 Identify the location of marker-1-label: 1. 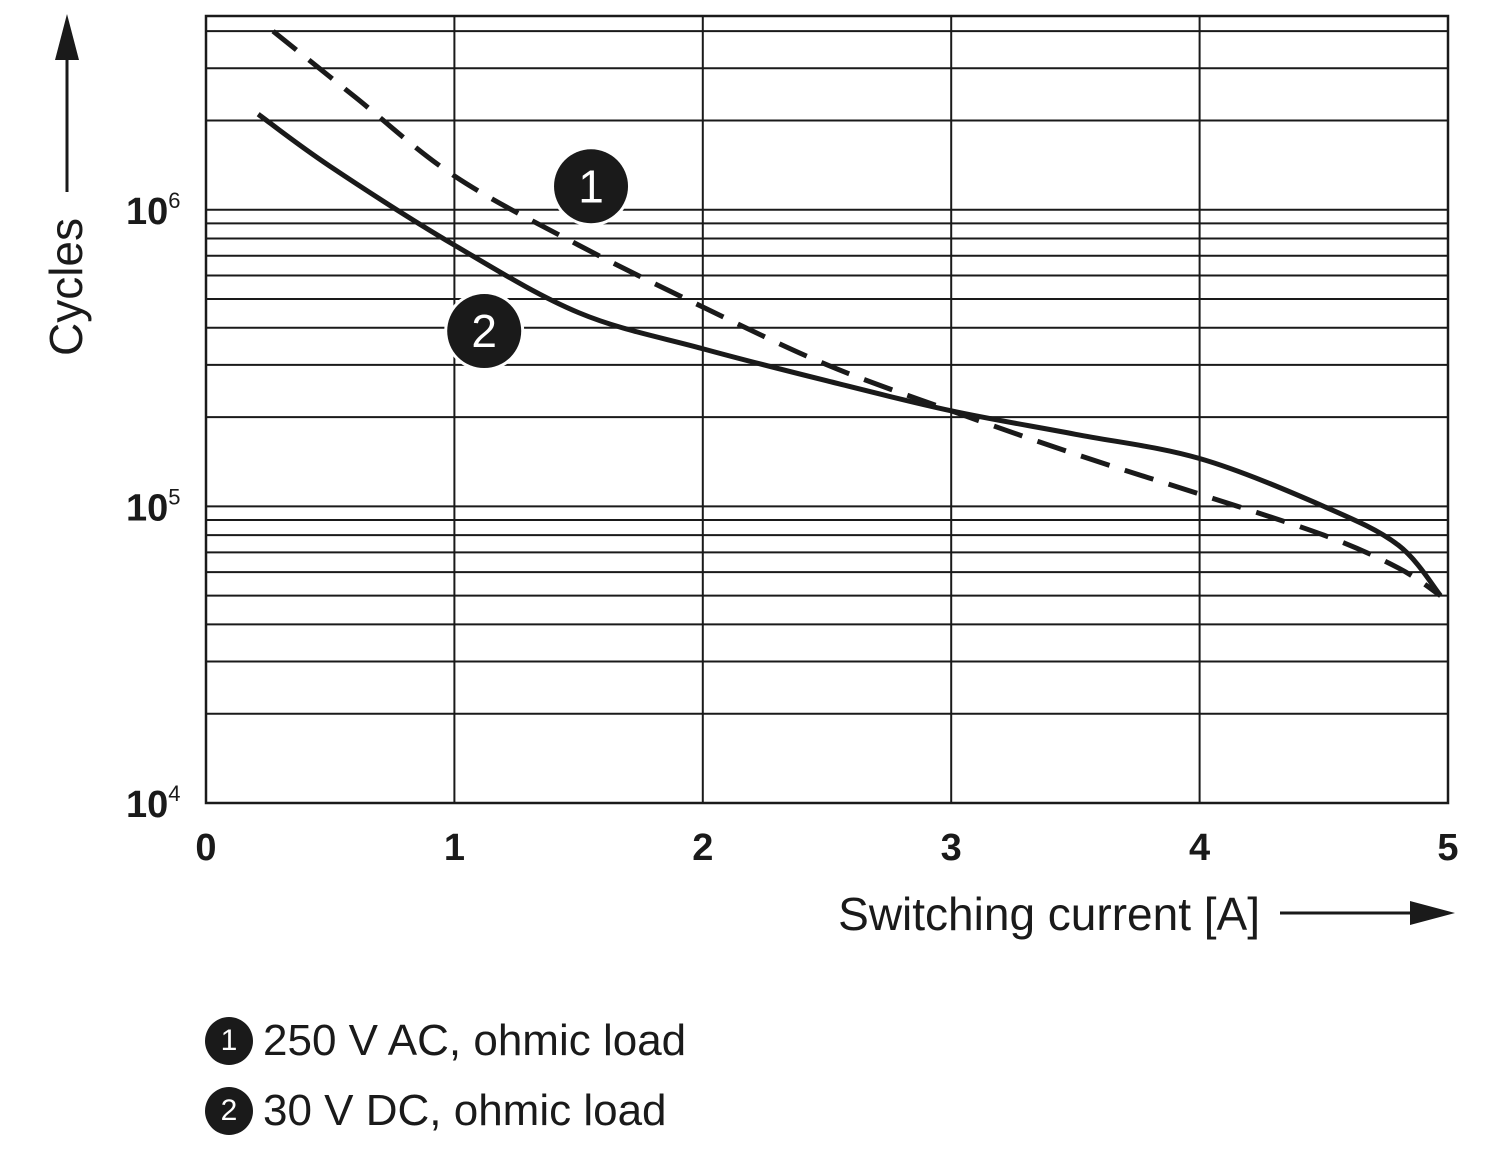
(591, 186).